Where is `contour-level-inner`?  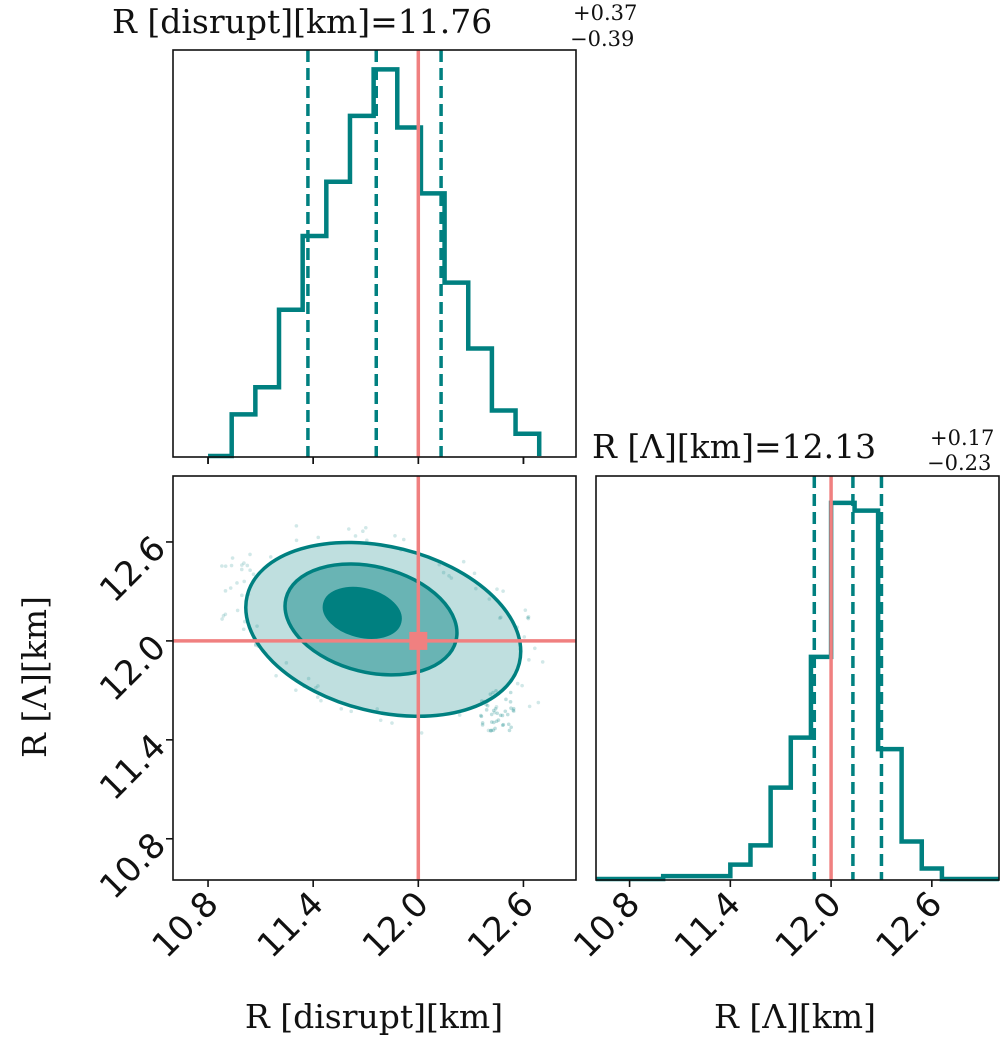
contour-level-inner is located at coordinates (362, 612).